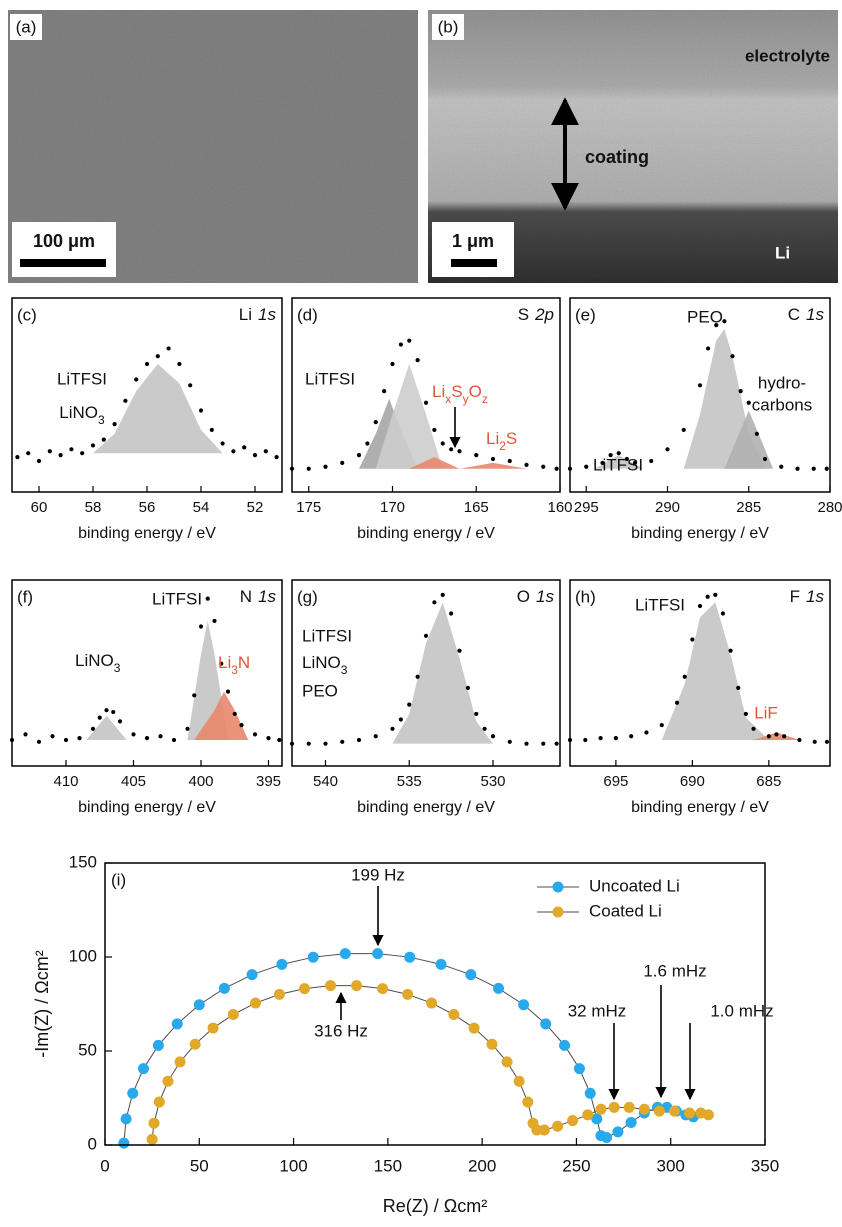 This screenshot has width=842, height=1227. I want to click on panel-title: O 1s, so click(536, 596).